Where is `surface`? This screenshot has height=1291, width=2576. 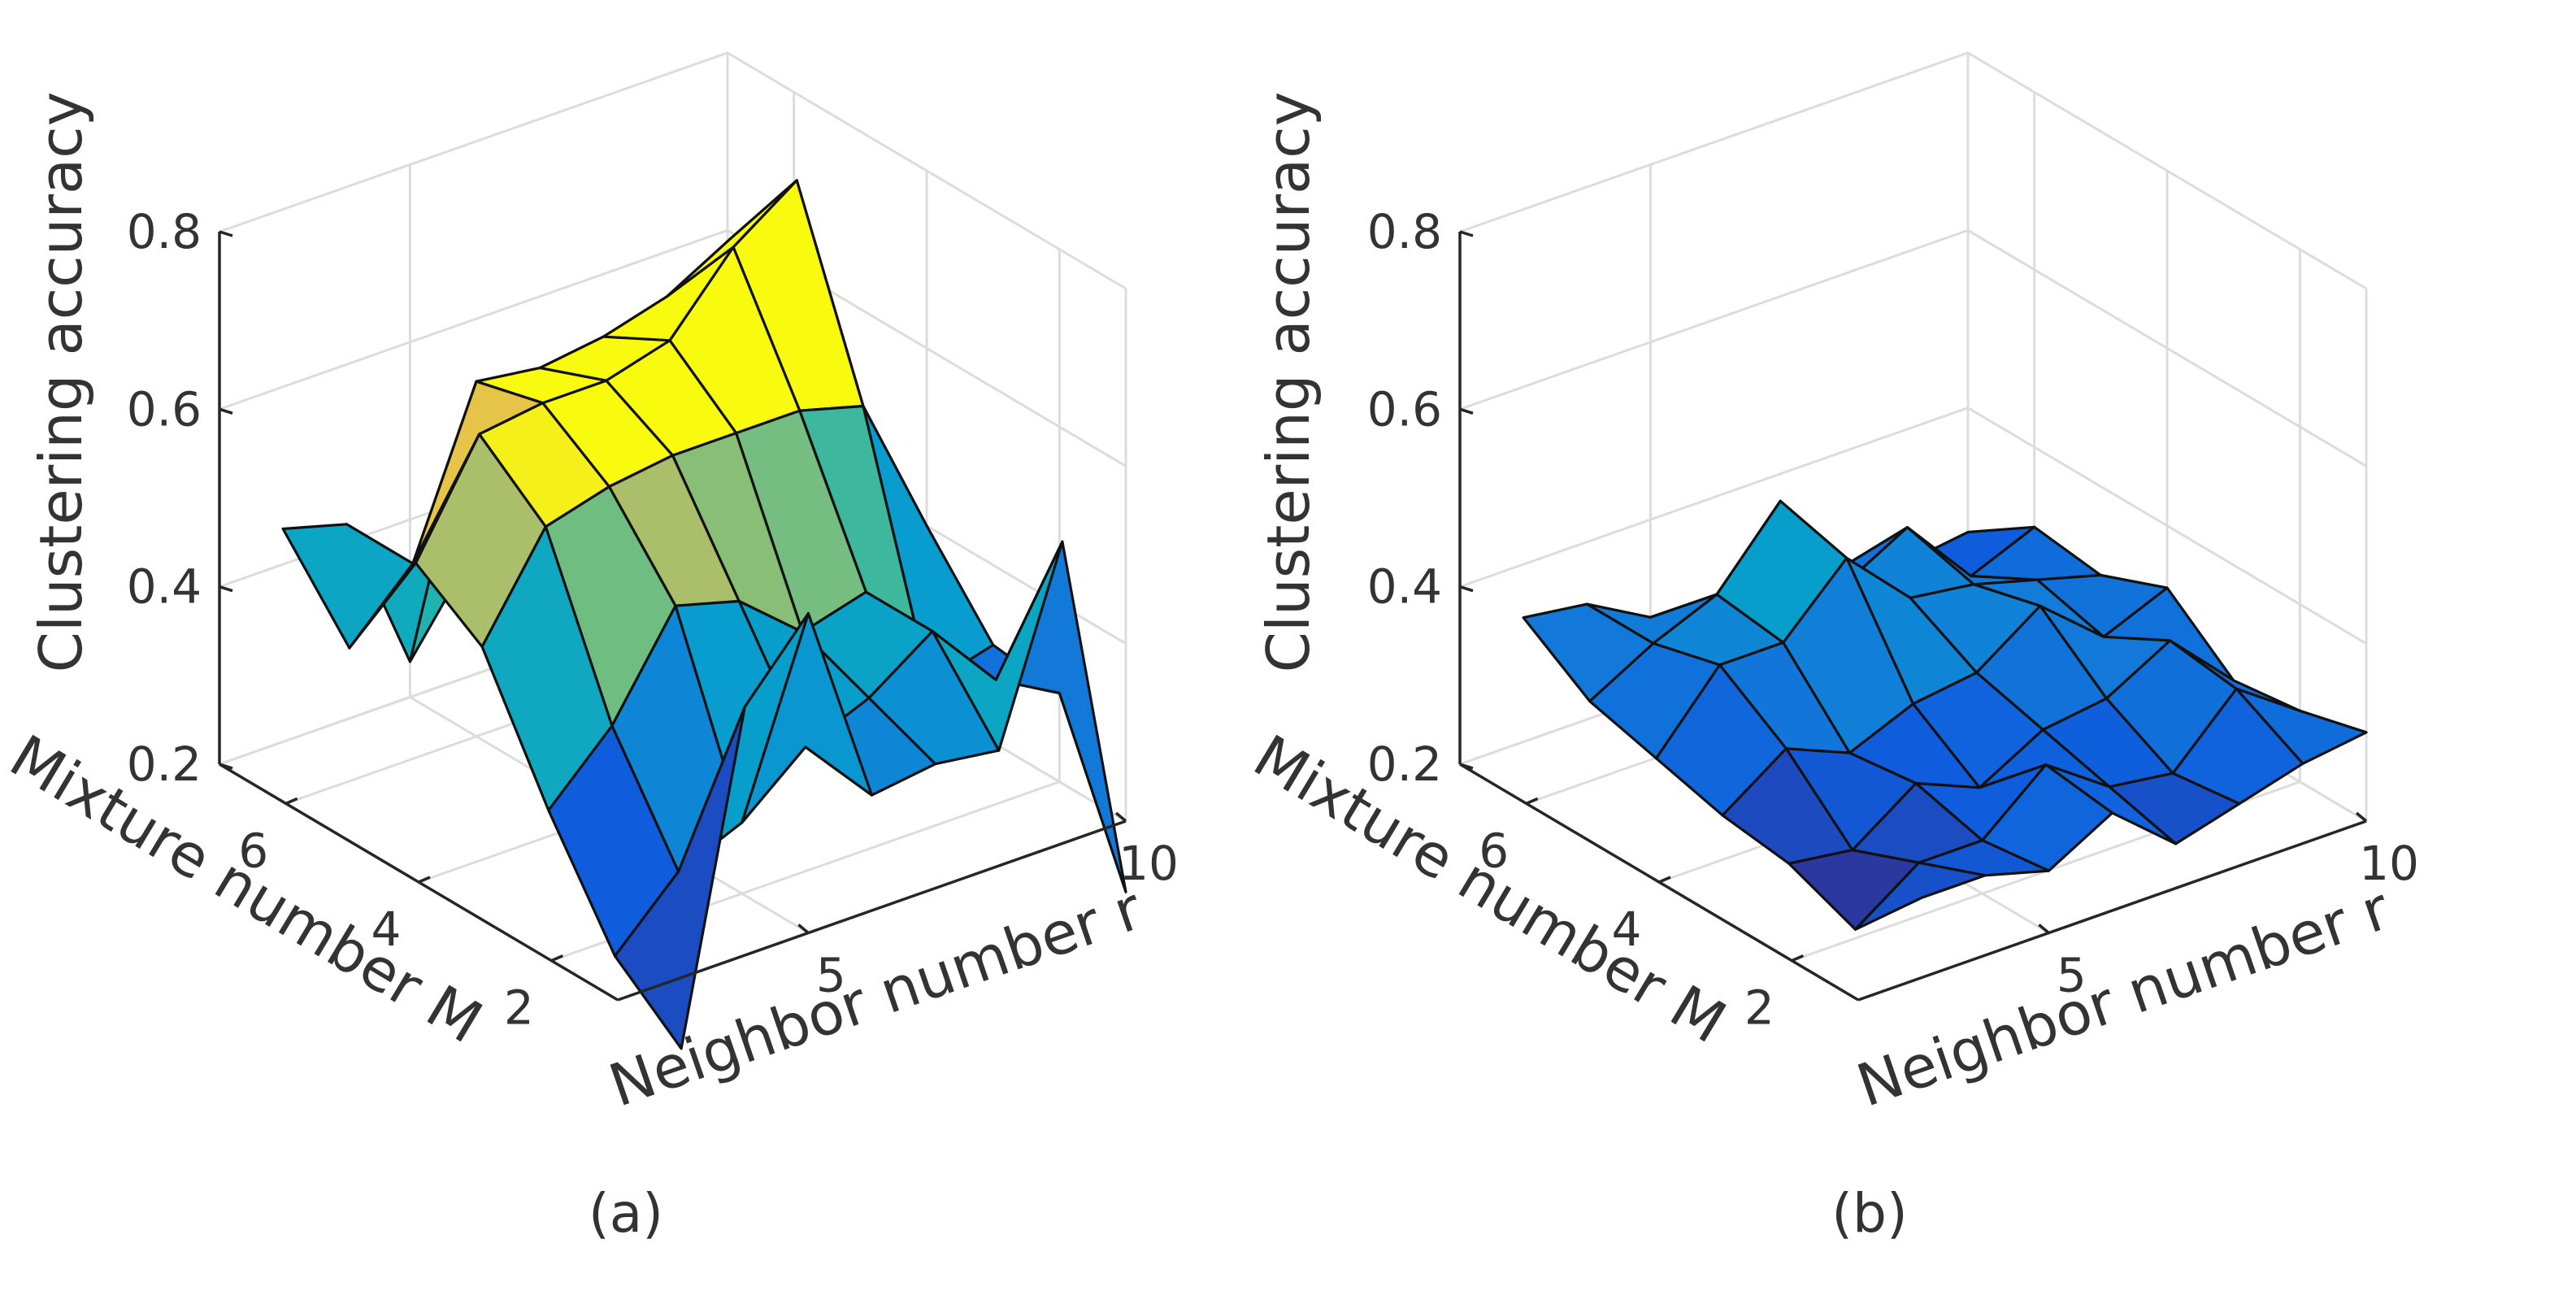 surface is located at coordinates (1945, 715).